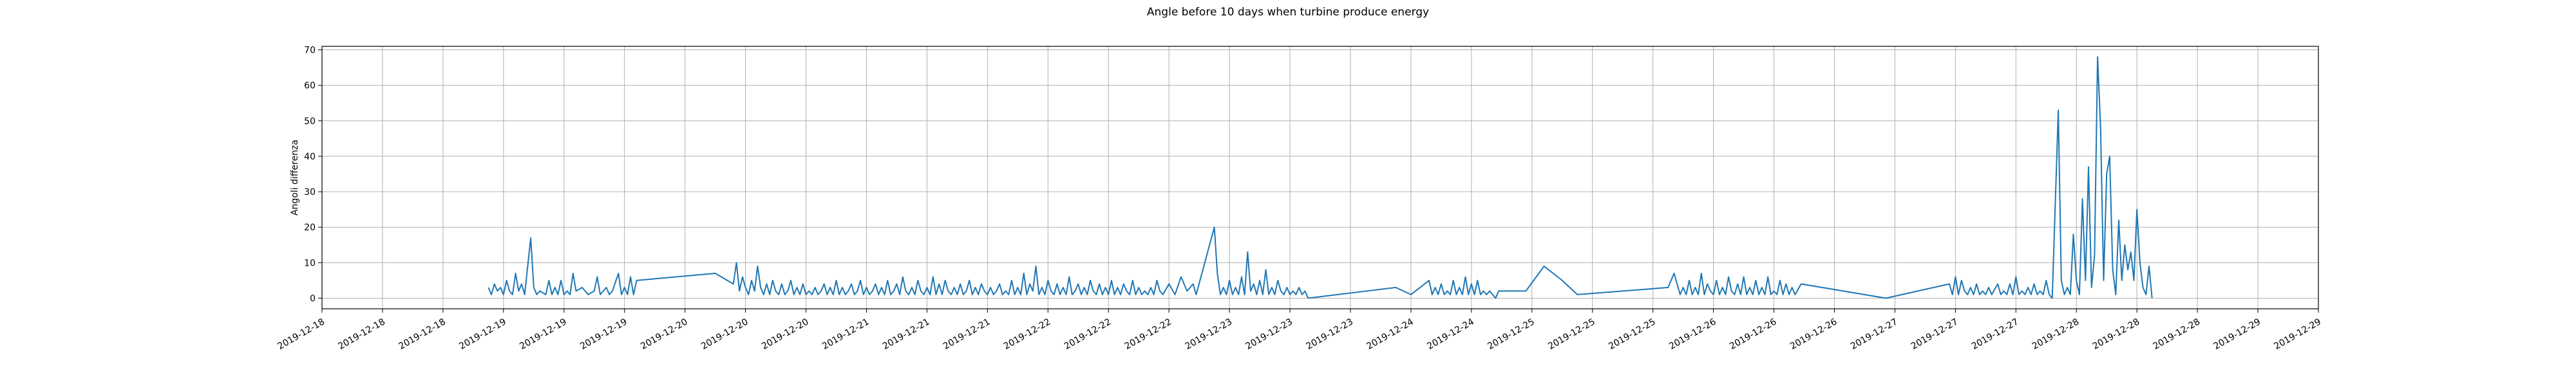 This screenshot has height=386, width=2576. I want to click on y-tick-label: 10, so click(310, 263).